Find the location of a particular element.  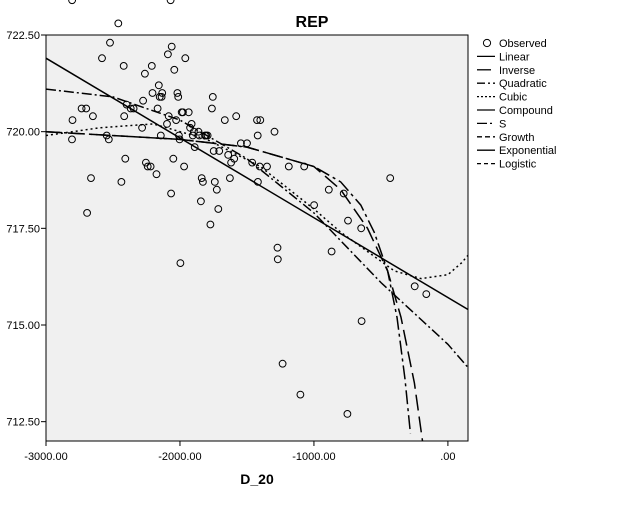

x-tick-label: -1000.00 is located at coordinates (313, 457).